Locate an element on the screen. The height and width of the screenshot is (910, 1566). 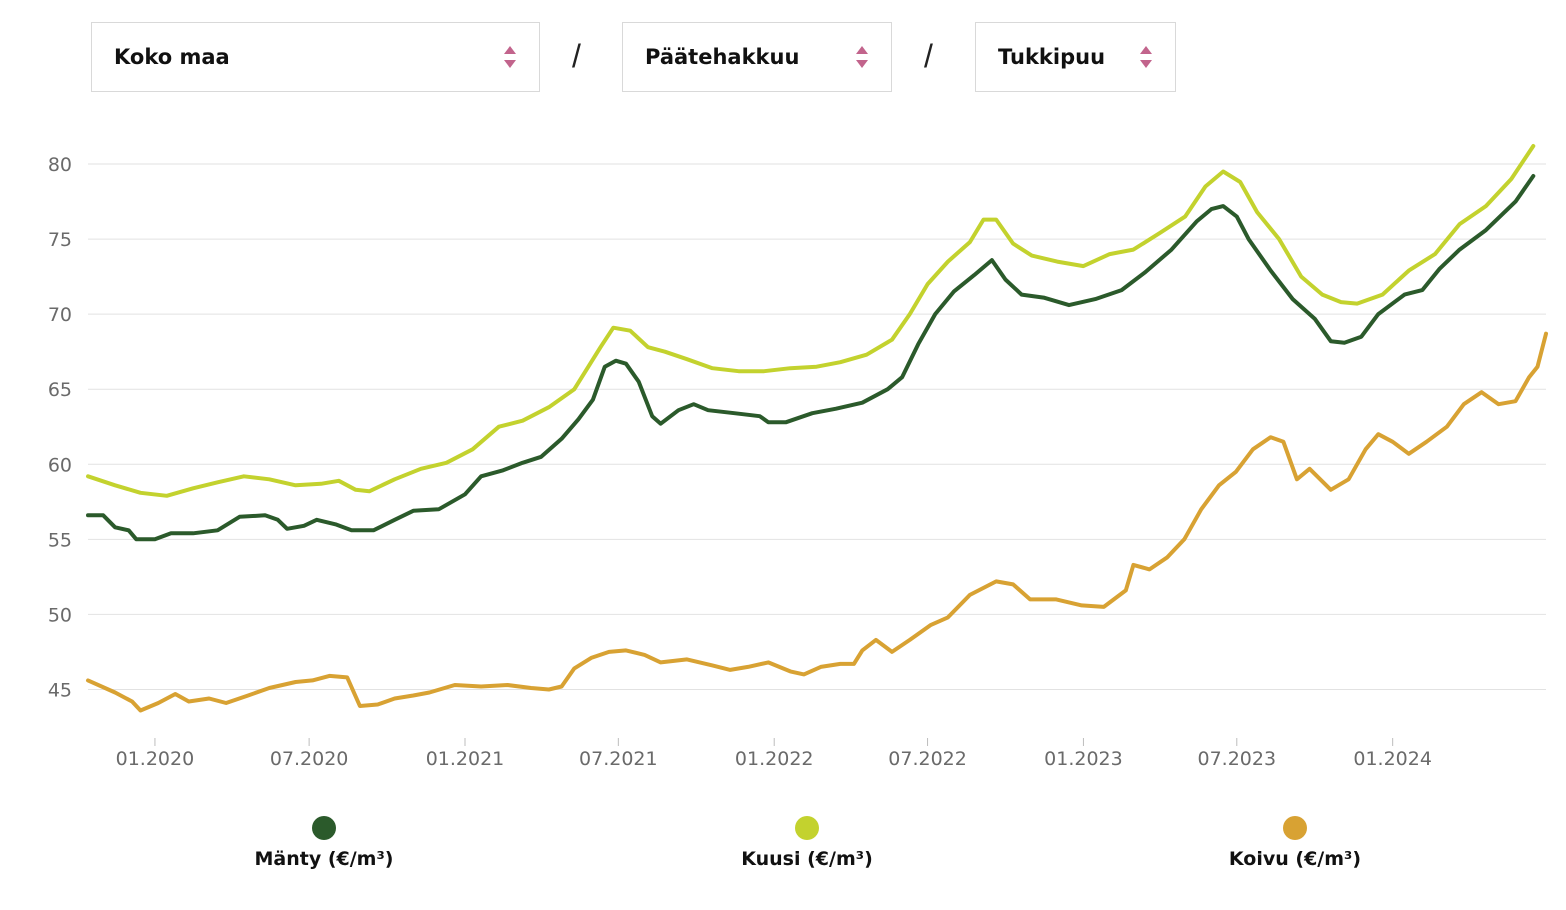
legend-label-kuusi: Kuusi (€/m³) is located at coordinates (807, 859).